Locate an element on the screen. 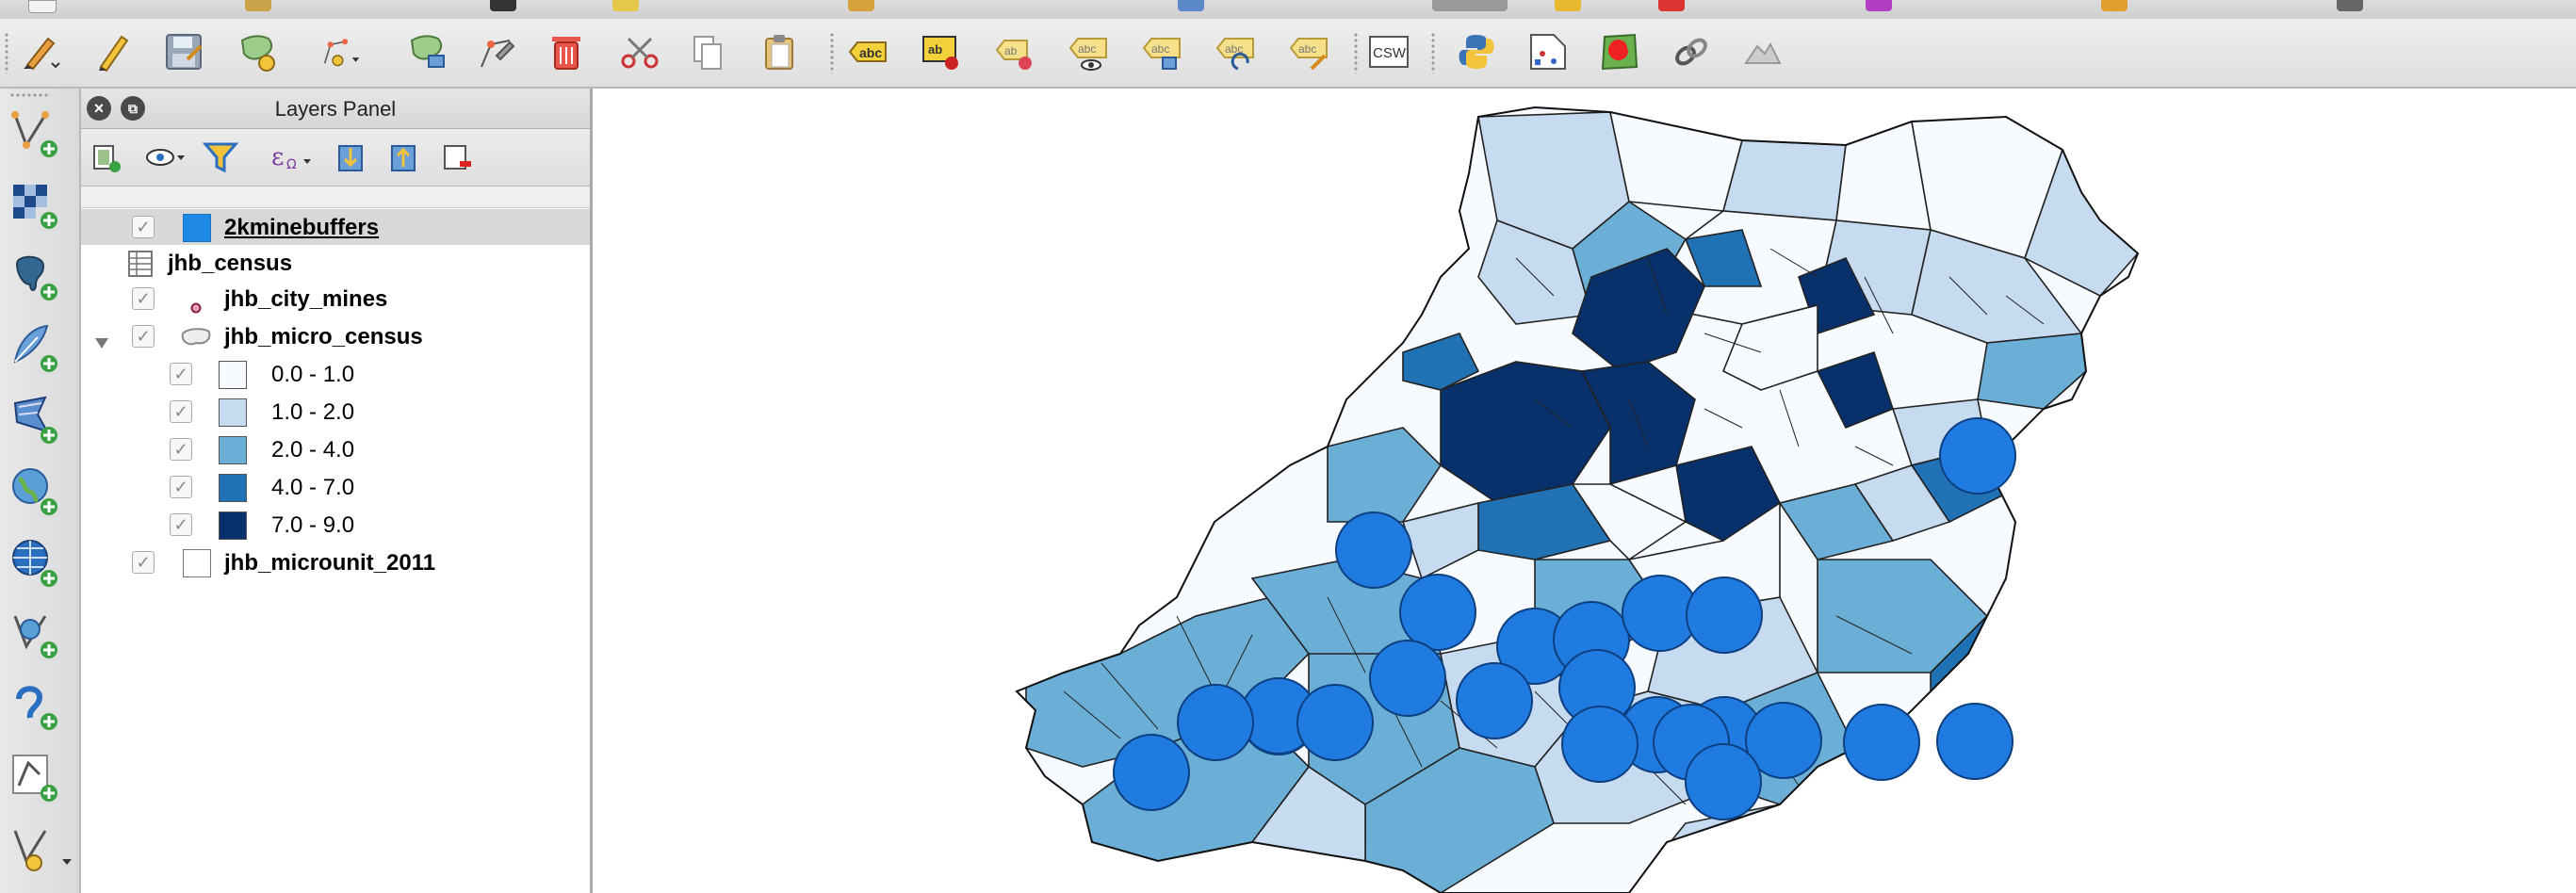 Image resolution: width=2576 pixels, height=893 pixels. legend-class-row: ✓ 0.0 - 1.0 is located at coordinates (335, 374).